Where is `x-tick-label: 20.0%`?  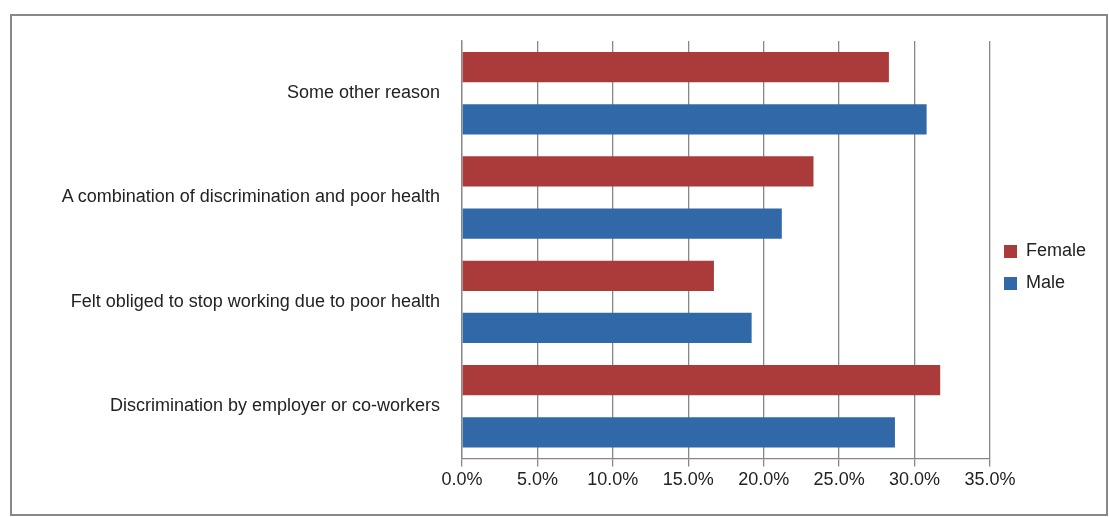 x-tick-label: 20.0% is located at coordinates (764, 479).